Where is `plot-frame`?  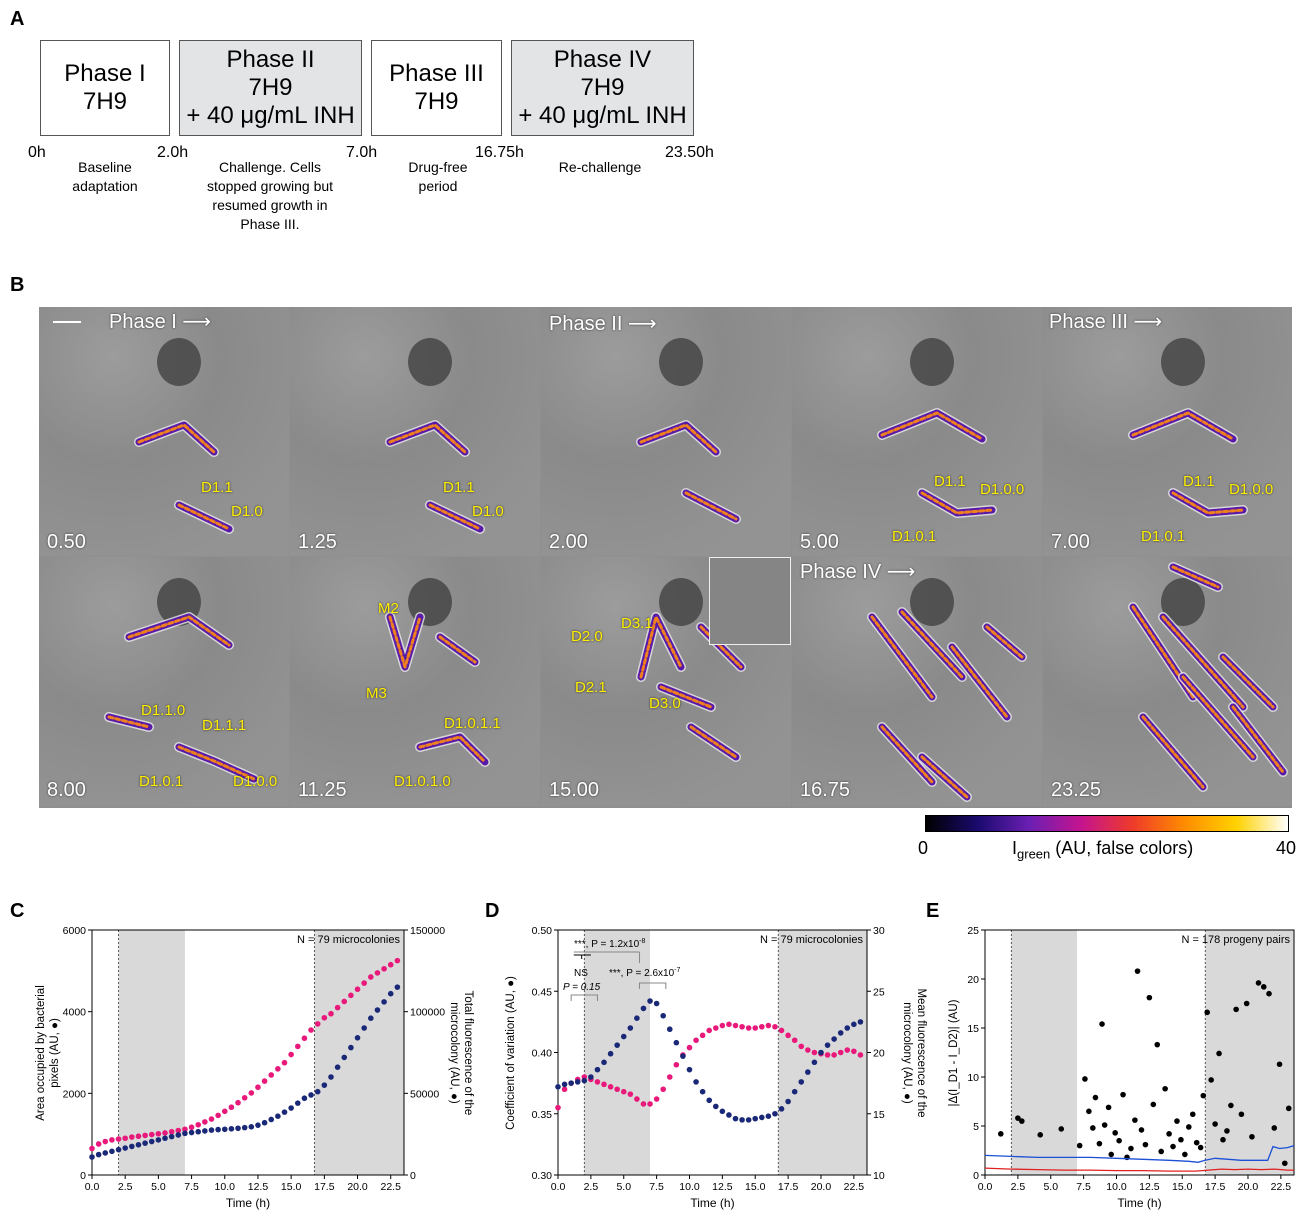 plot-frame is located at coordinates (248, 1052).